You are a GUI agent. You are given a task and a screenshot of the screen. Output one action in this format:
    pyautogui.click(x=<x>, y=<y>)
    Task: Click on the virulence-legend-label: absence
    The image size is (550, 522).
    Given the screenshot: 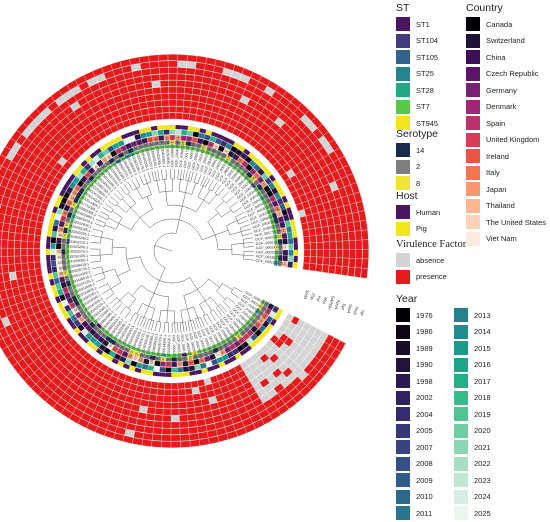 What is the action you would take?
    pyautogui.click(x=430, y=260)
    